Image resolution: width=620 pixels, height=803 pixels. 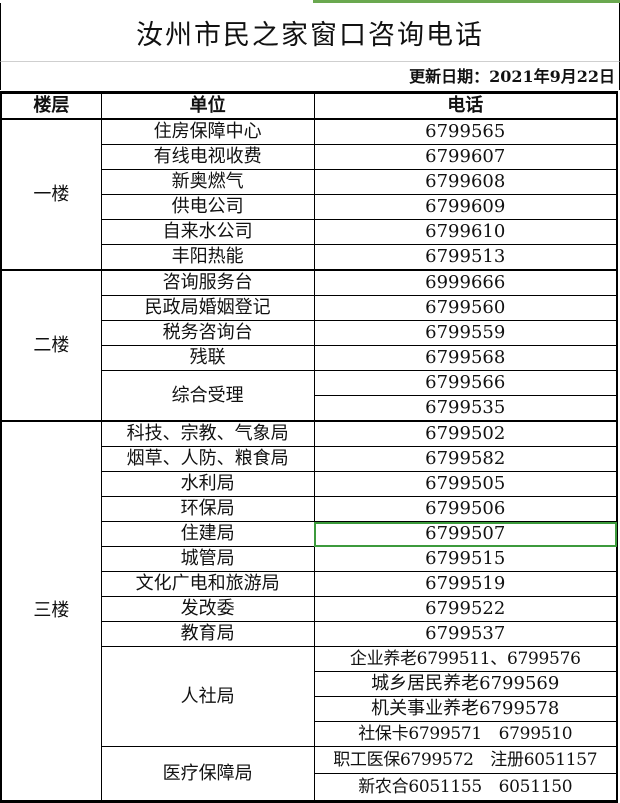 I want to click on table-row: 水利局 6799505, so click(x=309, y=484).